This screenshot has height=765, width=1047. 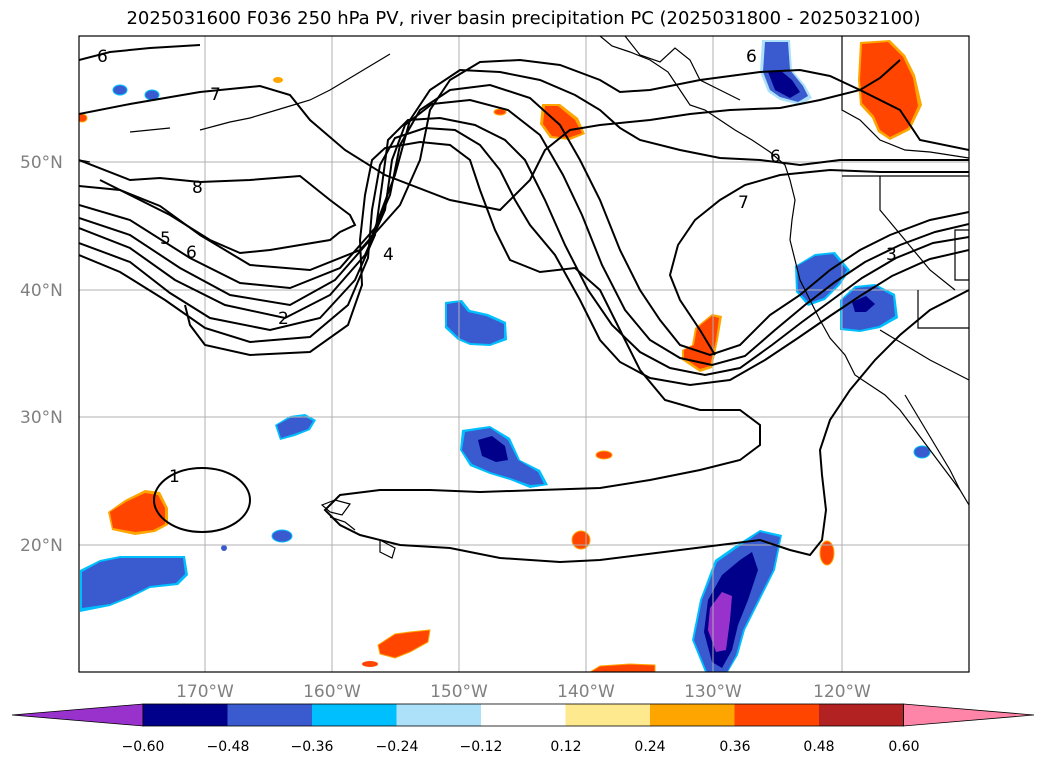 I want to click on longitude-axis: 170°W 160°W 150°W 140°W 130°W 120°W, so click(x=523, y=692).